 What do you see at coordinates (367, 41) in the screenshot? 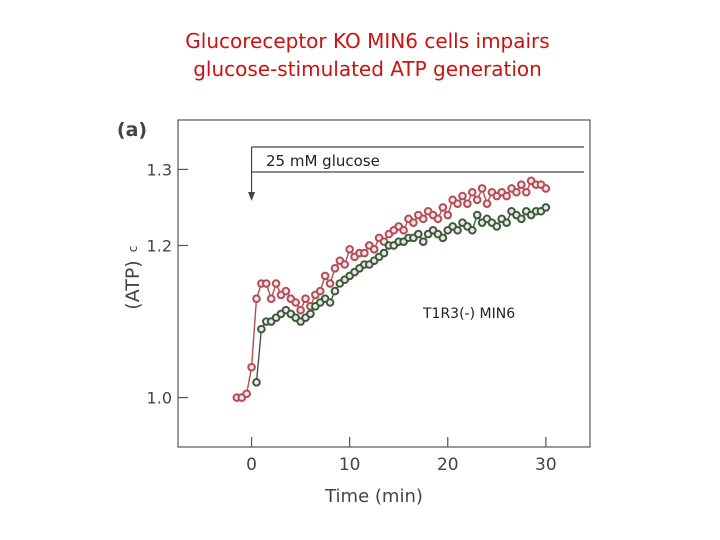
I see `chart-title-line-1: Glucoreceptor KO MIN6 cells impairs` at bounding box center [367, 41].